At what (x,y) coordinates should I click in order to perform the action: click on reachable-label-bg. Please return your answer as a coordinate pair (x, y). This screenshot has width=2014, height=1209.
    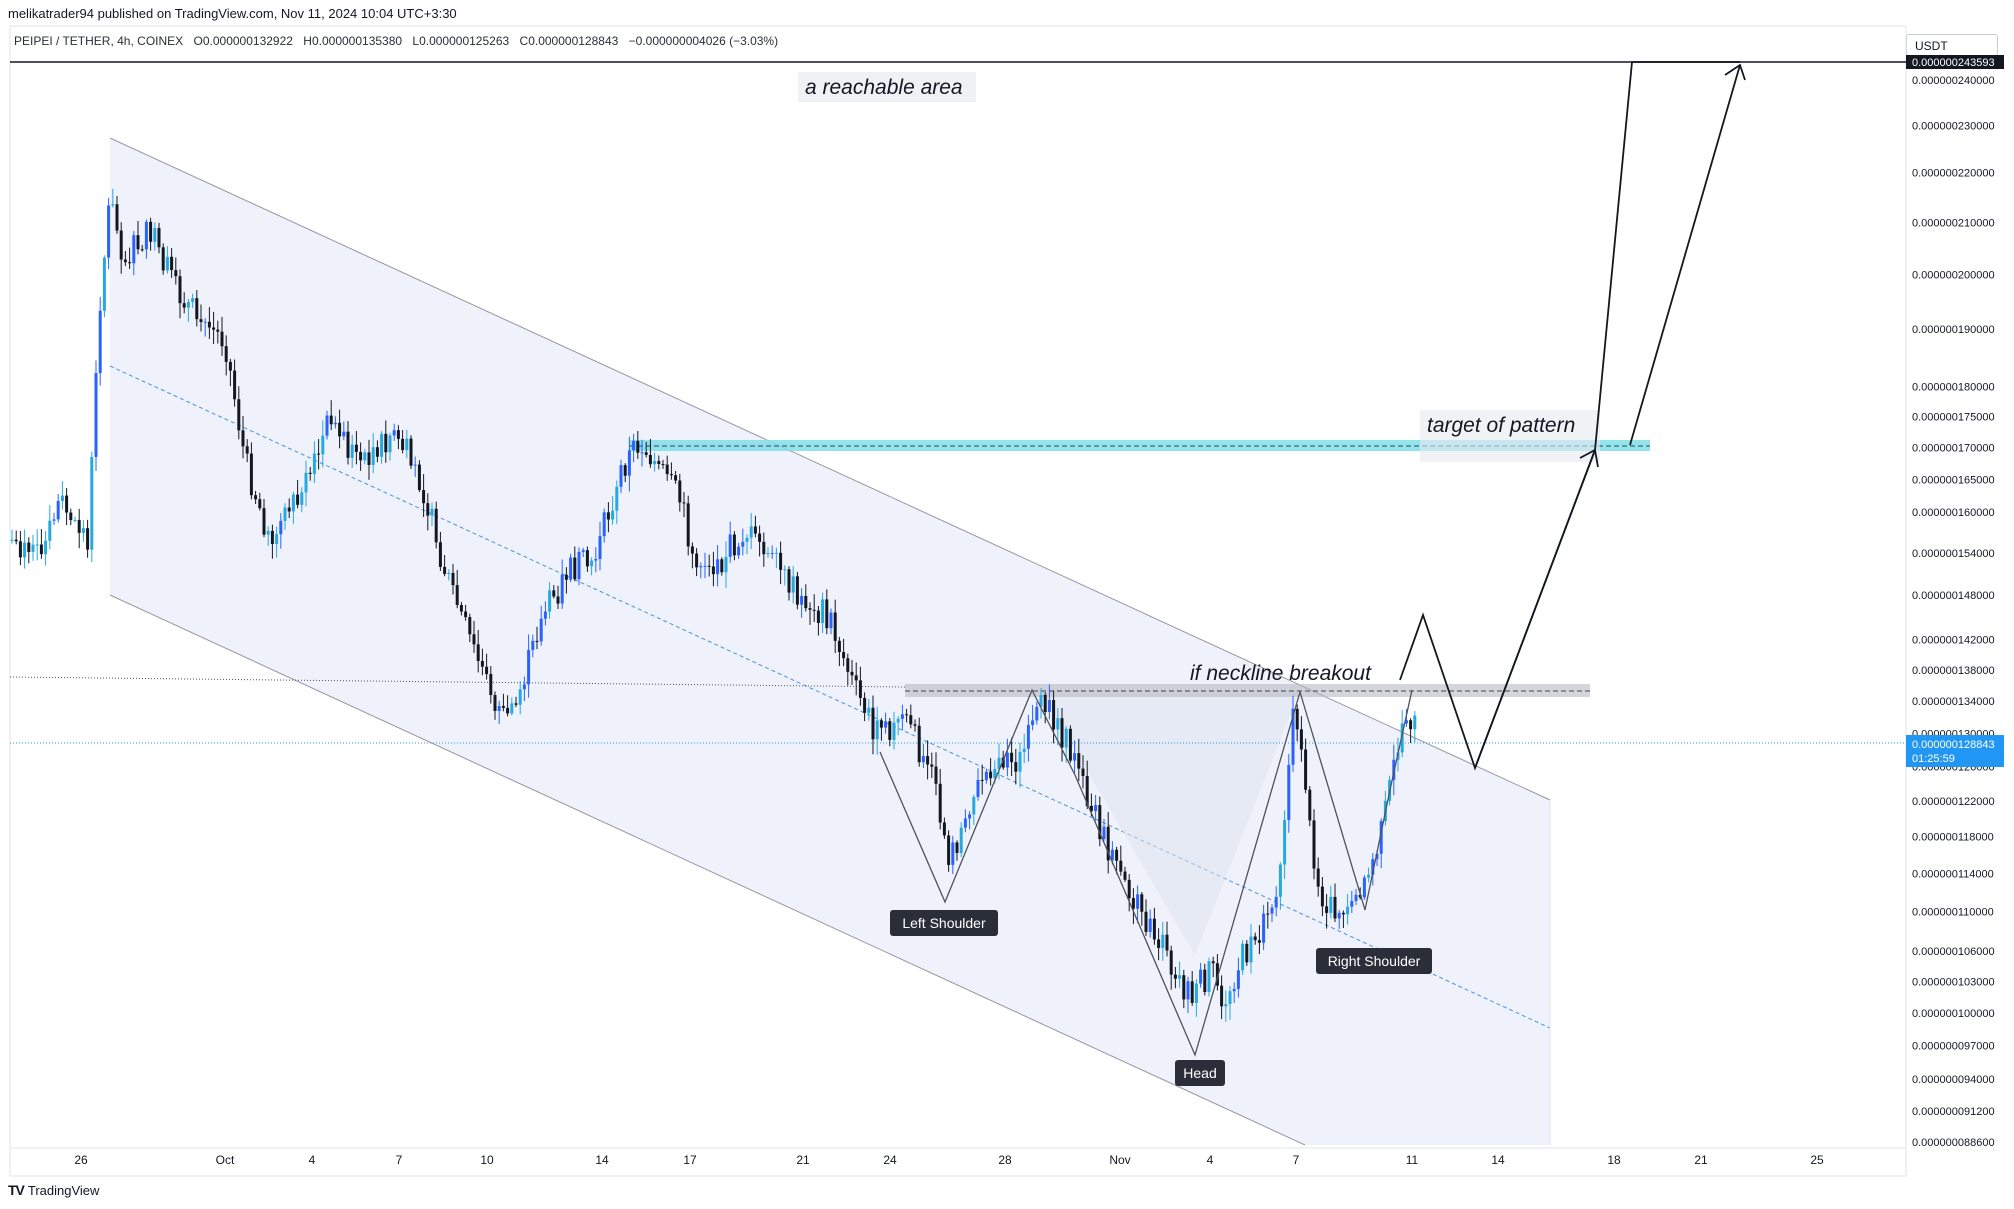
    Looking at the image, I should click on (887, 87).